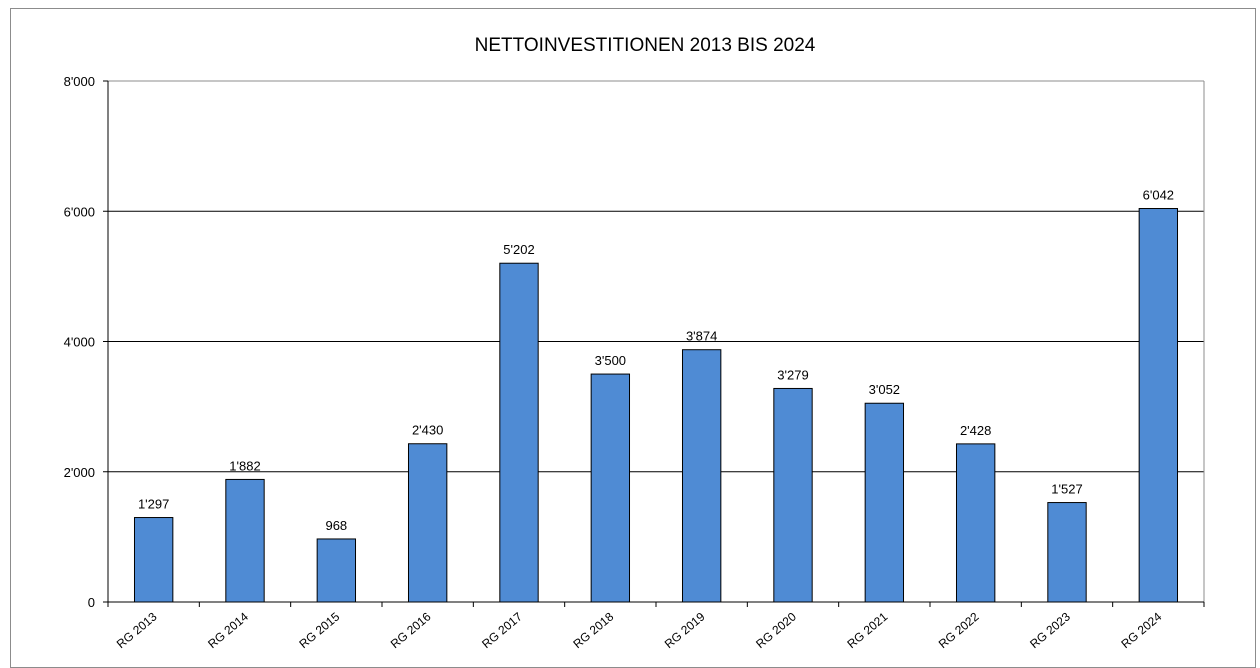 Image resolution: width=1260 pixels, height=668 pixels. I want to click on data-label: 6'042, so click(1158, 195).